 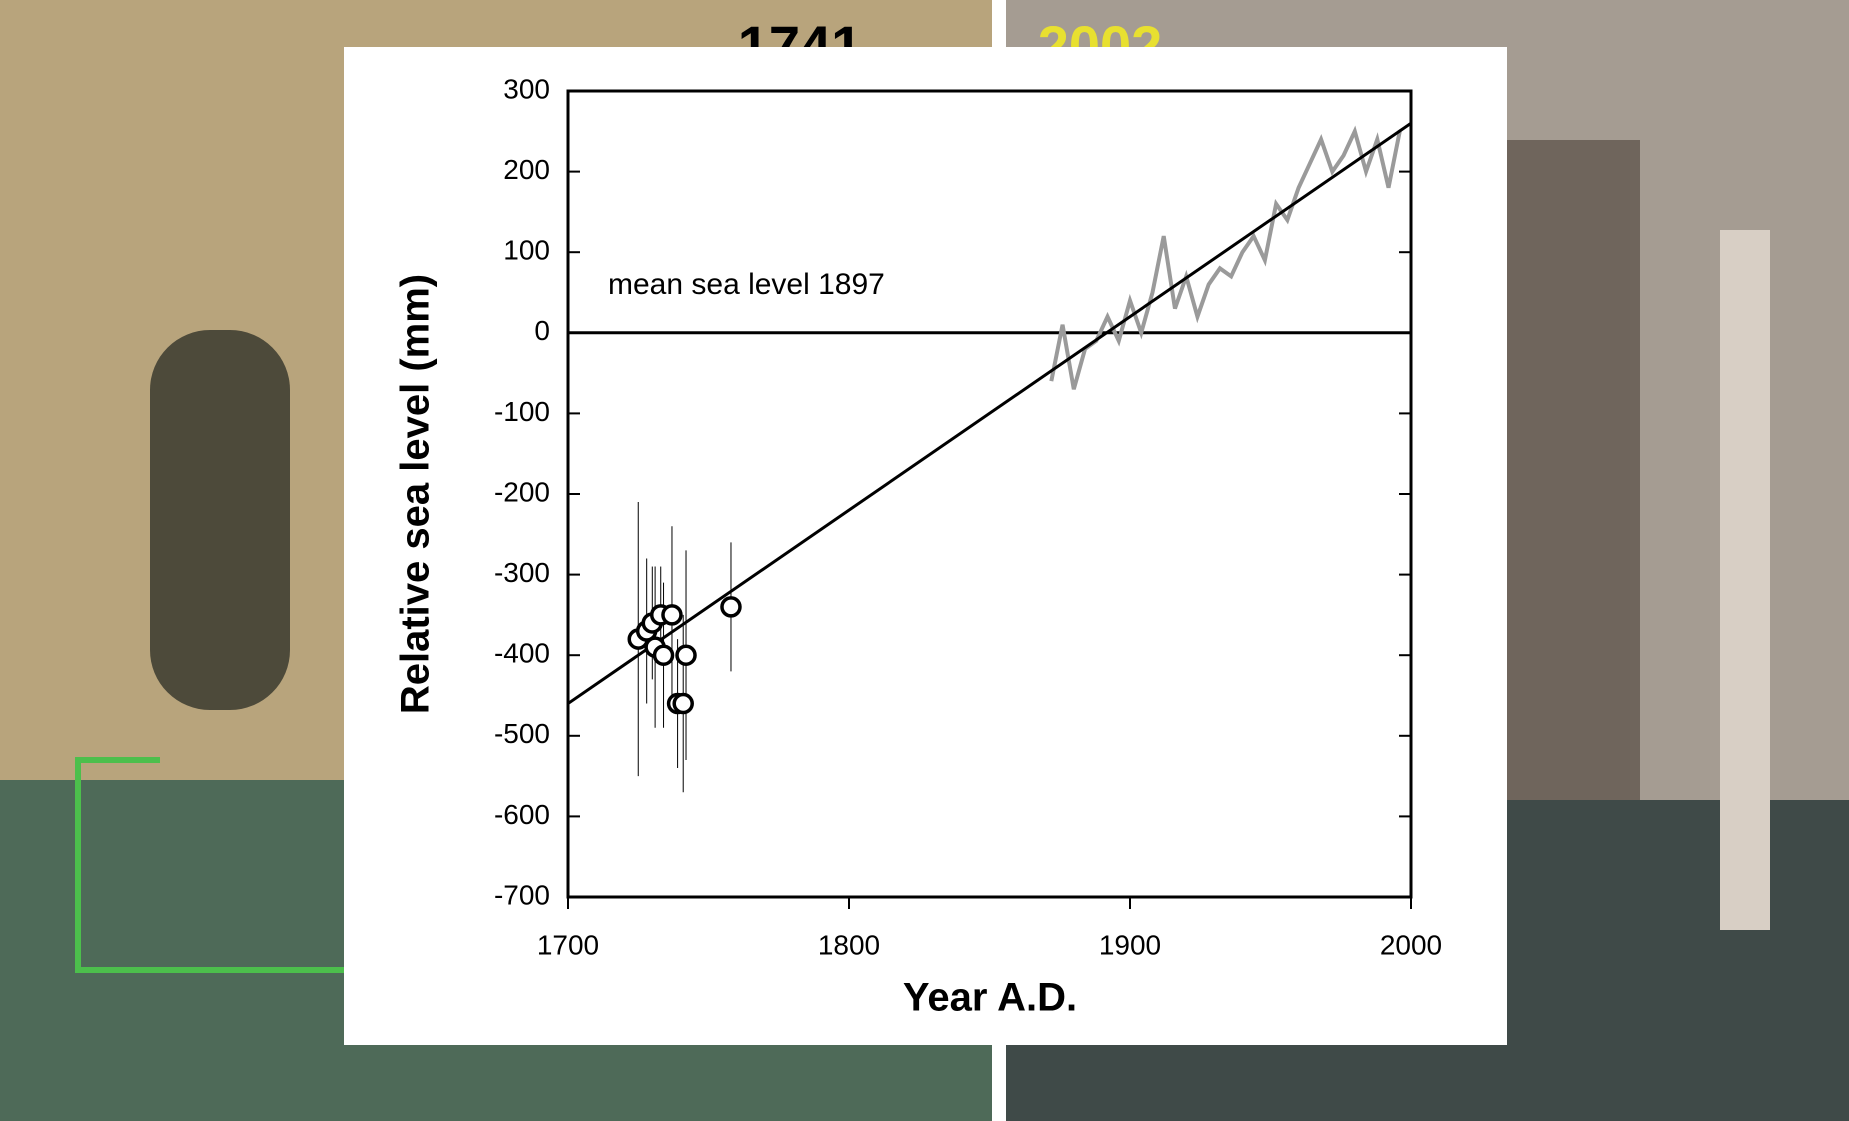 I want to click on green-arrow, so click(x=210, y=865).